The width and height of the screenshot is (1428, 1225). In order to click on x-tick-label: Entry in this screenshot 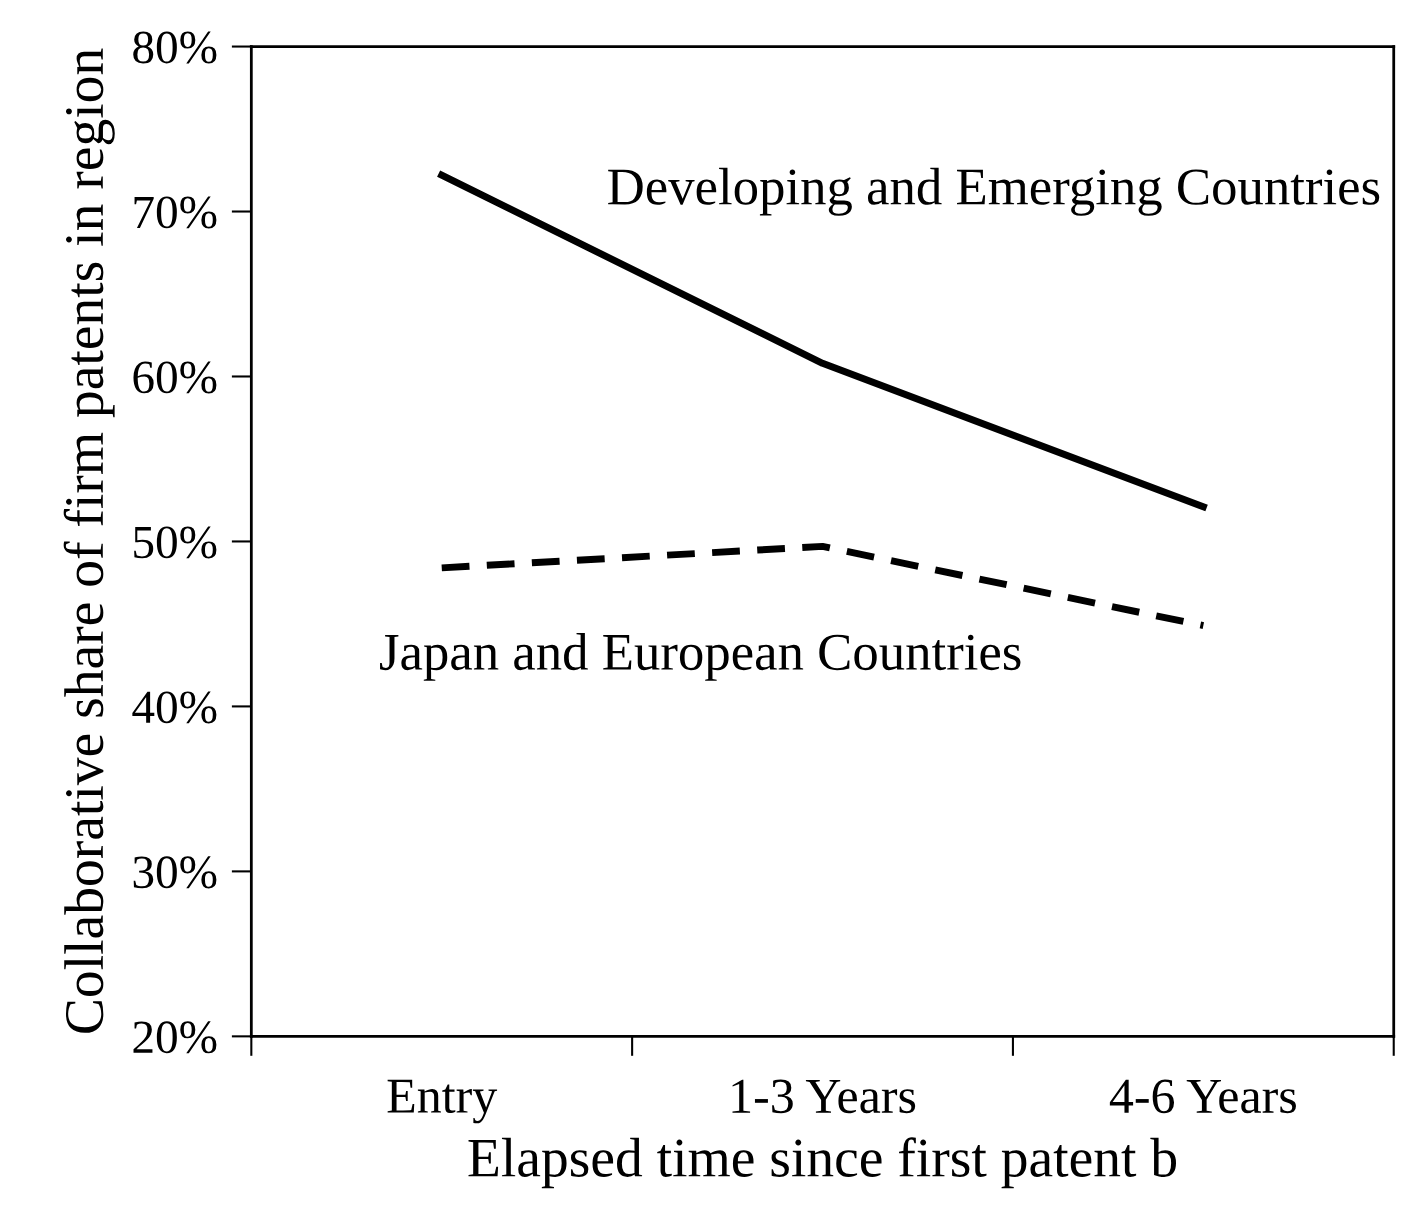, I will do `click(442, 1101)`.